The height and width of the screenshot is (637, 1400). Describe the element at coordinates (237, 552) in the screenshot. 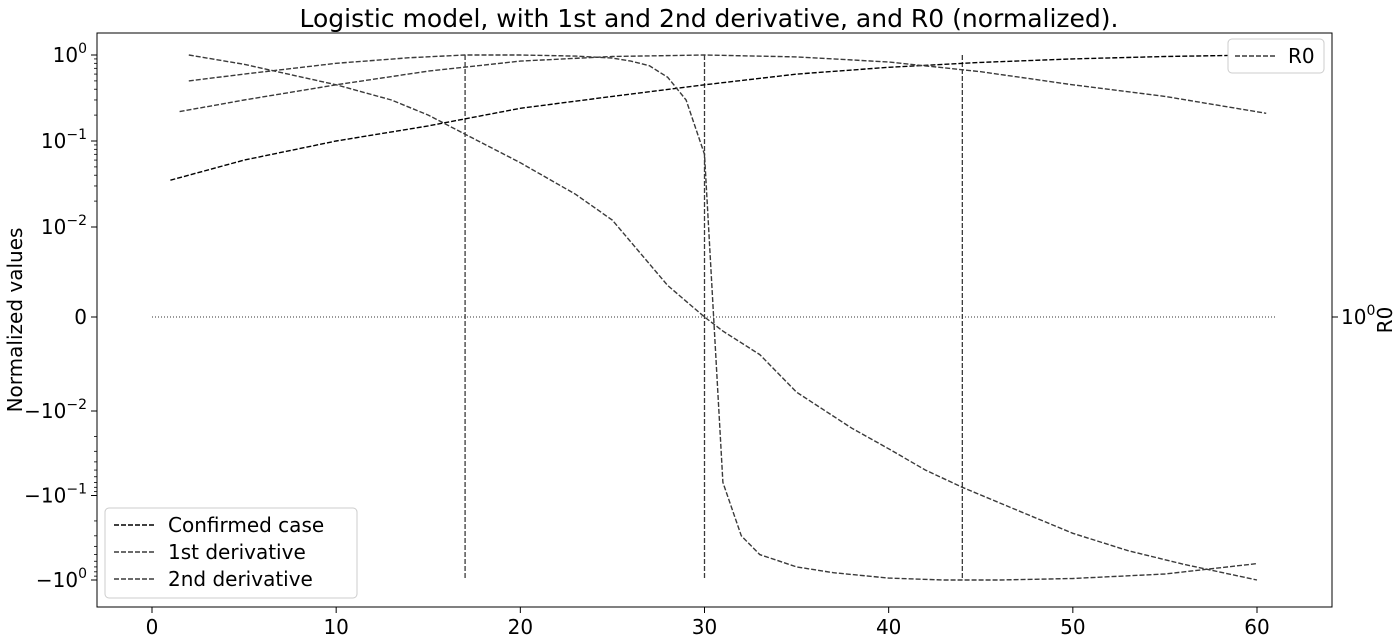

I see `legend-label-1st-derivative: 1st derivative` at that location.